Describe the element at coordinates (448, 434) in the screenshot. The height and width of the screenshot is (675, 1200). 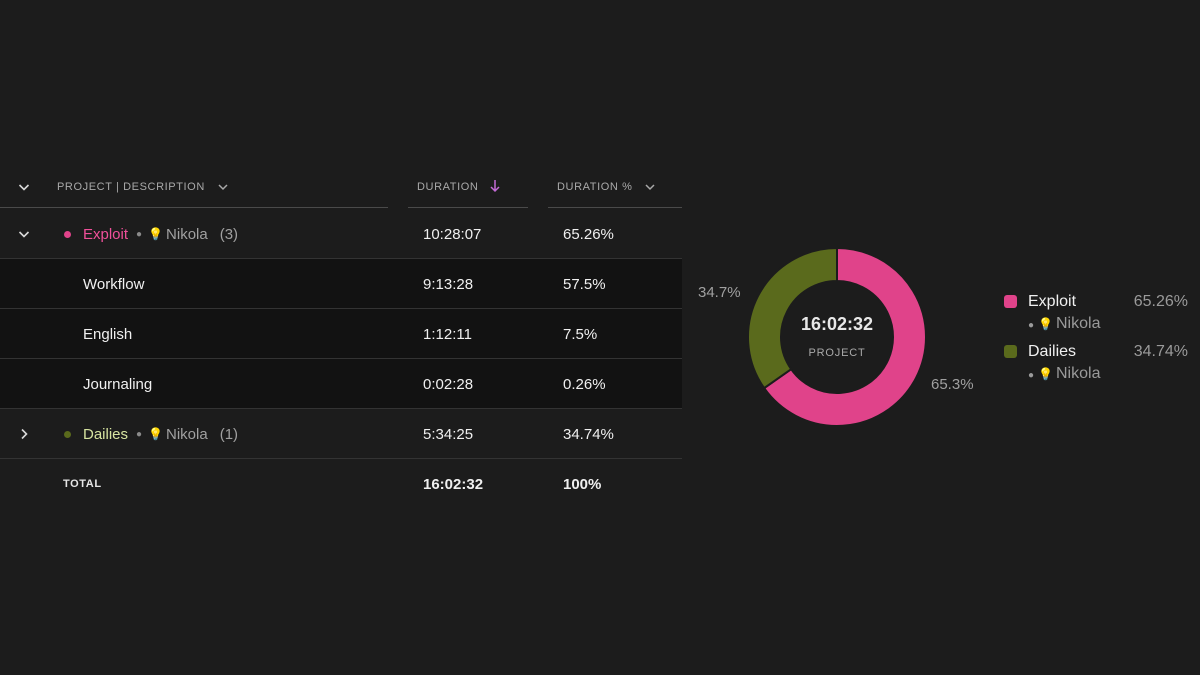
I see `duration-value: 5:34:25` at that location.